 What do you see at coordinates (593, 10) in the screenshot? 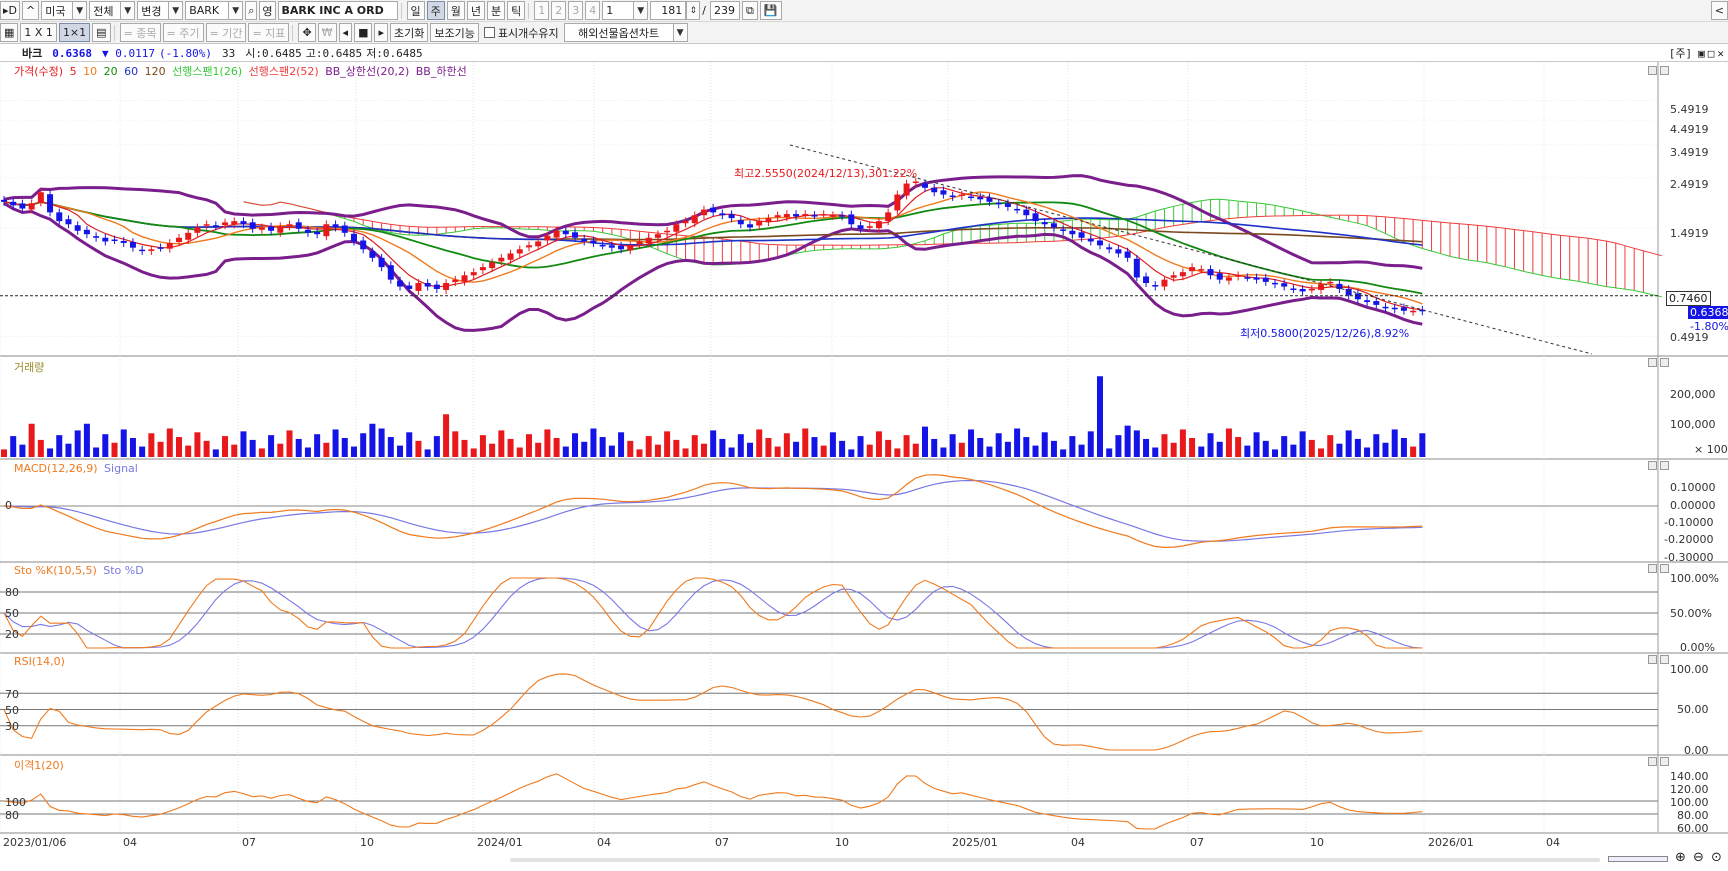
I see `subperiod-4-button: 4` at bounding box center [593, 10].